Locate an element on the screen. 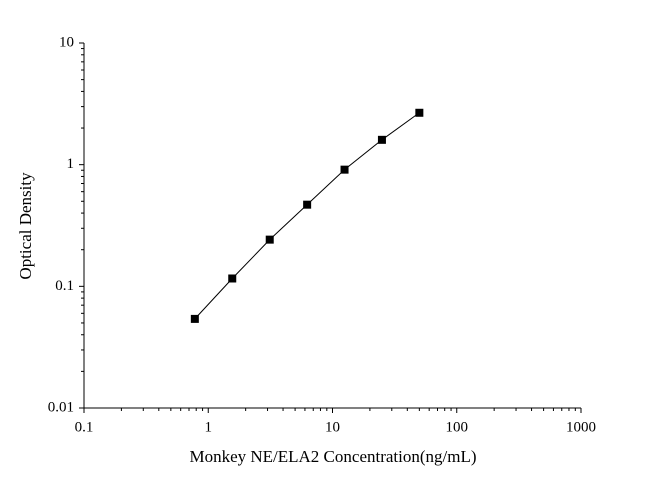 Image resolution: width=662 pixels, height=486 pixels. y-tick-label: 10 is located at coordinates (66, 42).